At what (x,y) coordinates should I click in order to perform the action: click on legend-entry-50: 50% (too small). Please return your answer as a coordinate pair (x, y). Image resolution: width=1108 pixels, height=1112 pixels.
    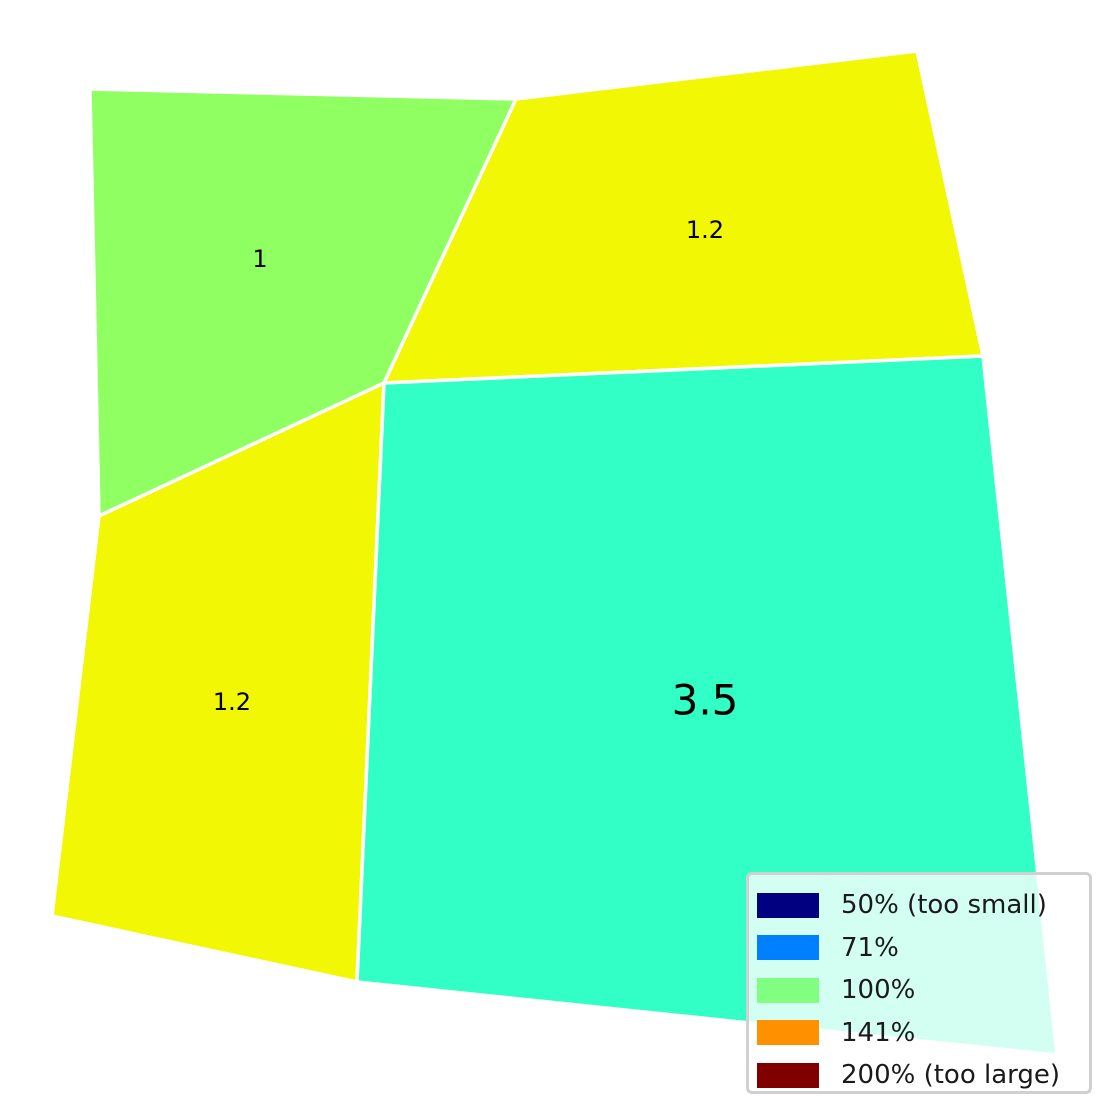
    Looking at the image, I should click on (923, 905).